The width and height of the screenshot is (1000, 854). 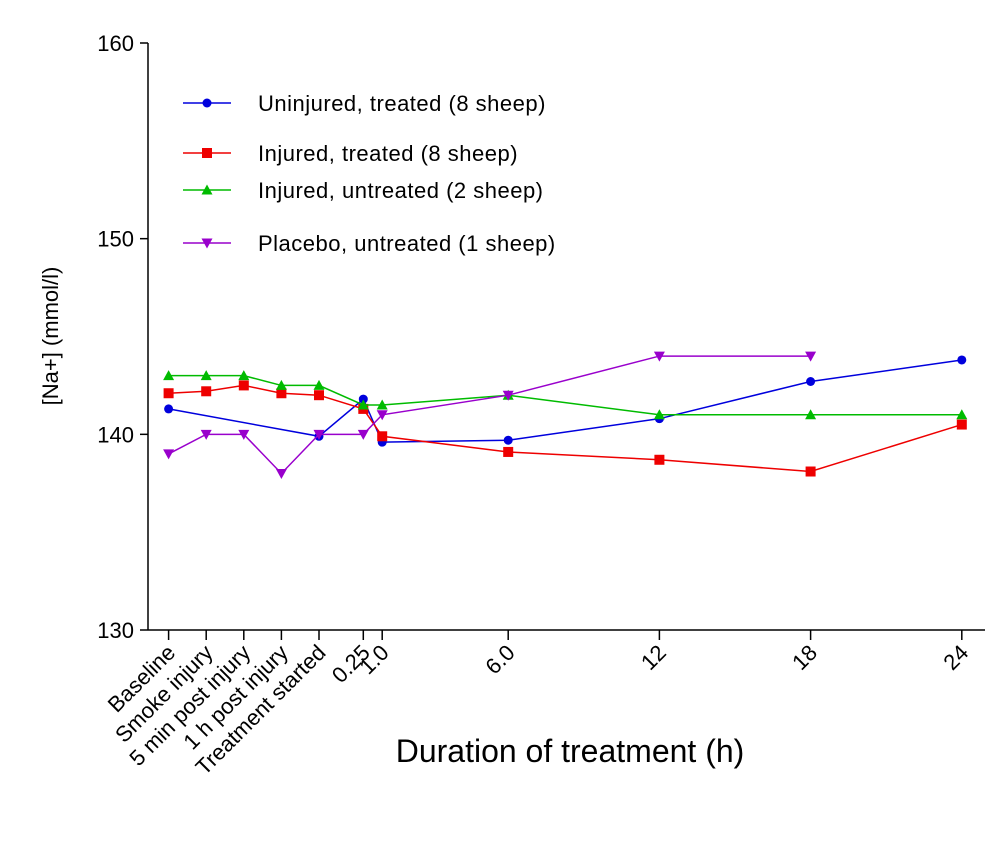 What do you see at coordinates (653, 657) in the screenshot?
I see `x-tick-label: 12` at bounding box center [653, 657].